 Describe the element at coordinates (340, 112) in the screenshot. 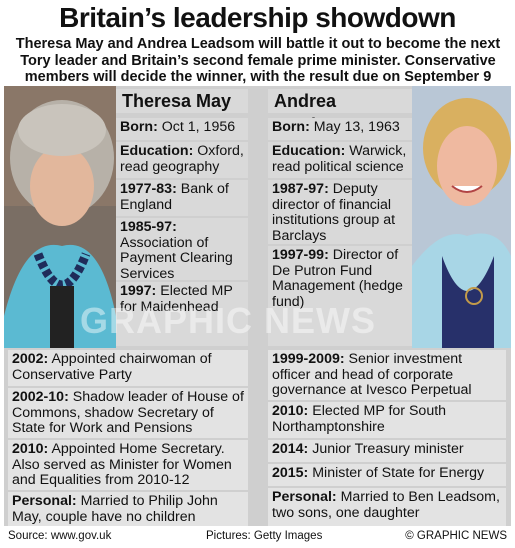

I see `leadsom-name-header: Andrea Leadsom` at that location.